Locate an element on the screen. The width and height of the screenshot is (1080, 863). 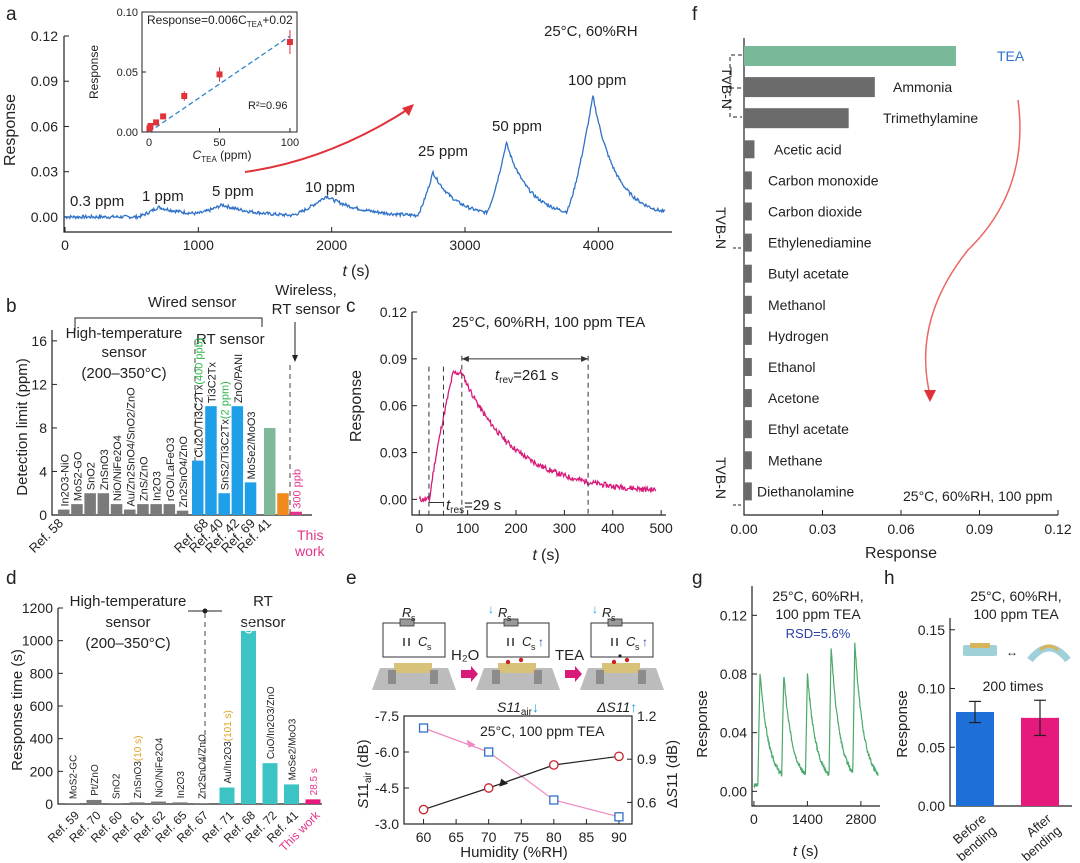
f-gas-label-6: Ethylenediamine is located at coordinates (820, 243).